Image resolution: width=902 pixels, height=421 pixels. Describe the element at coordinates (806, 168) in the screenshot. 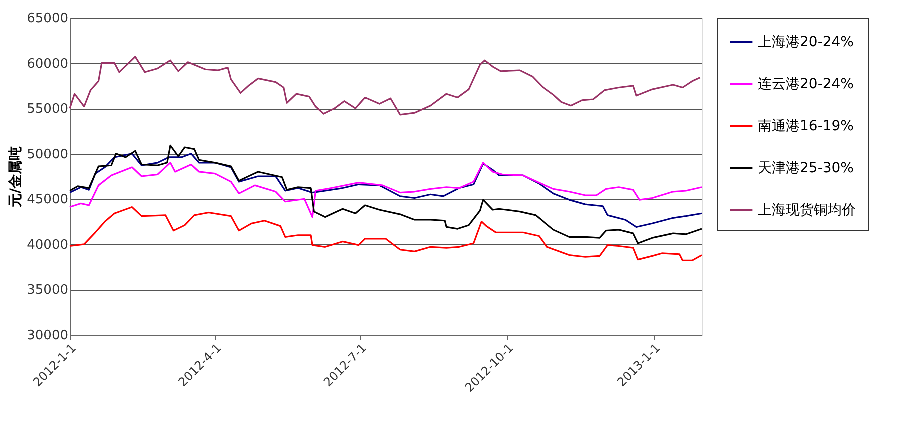

I see `legend-label: 天津港25-30%` at that location.